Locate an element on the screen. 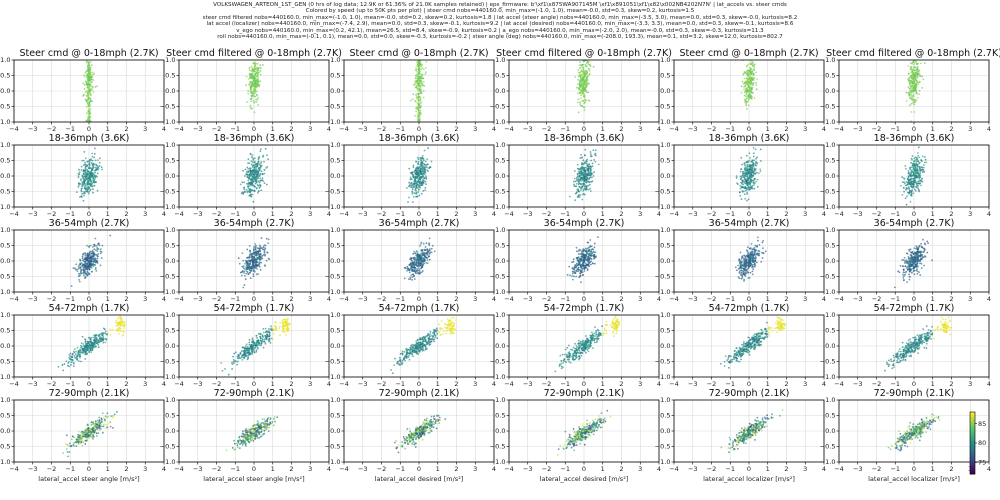 This screenshot has height=500, width=1000. x-tick-label: 3 is located at coordinates (310, 299).